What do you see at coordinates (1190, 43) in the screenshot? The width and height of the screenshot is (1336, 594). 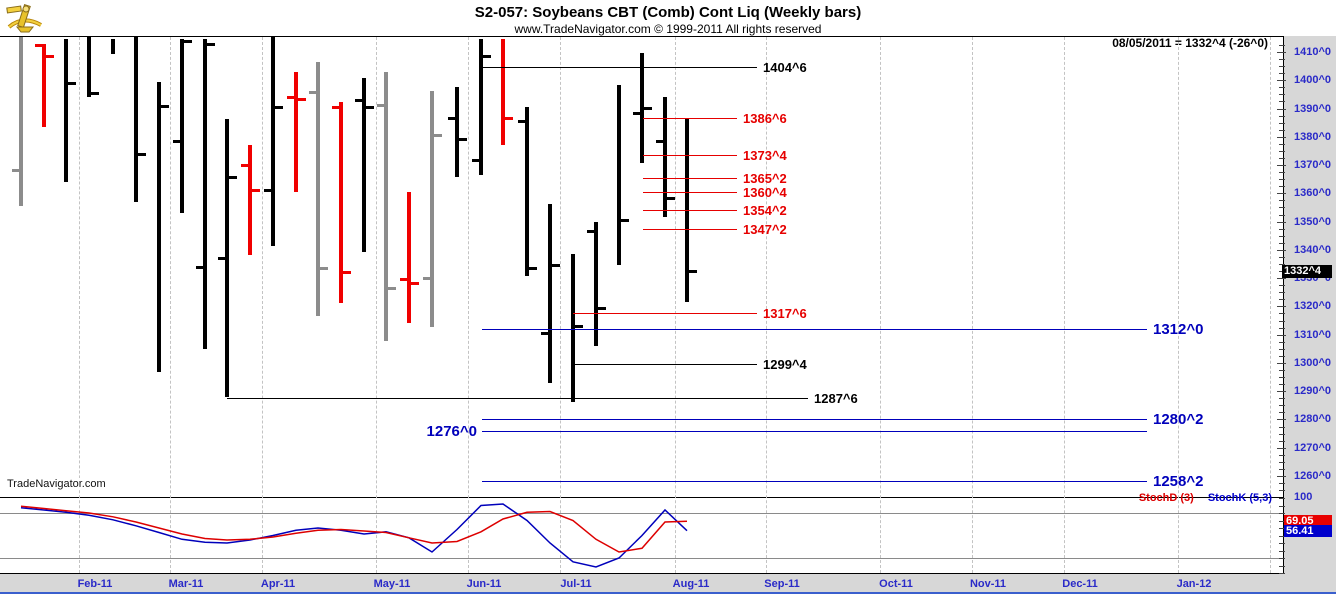 I see `quote-info-readout: 08/05/2011 = 1332^4 (-26^0)` at bounding box center [1190, 43].